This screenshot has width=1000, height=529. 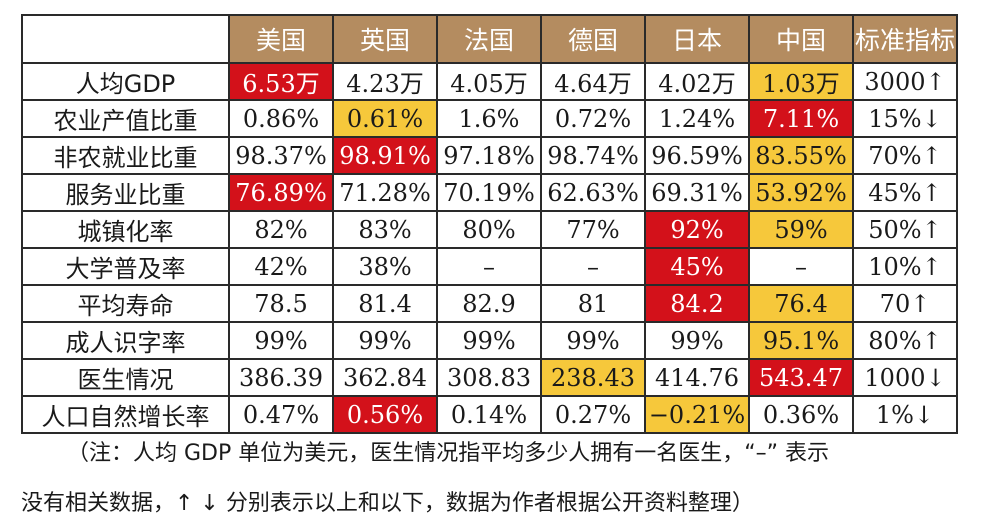 I want to click on value-cell: 83%, so click(x=385, y=229).